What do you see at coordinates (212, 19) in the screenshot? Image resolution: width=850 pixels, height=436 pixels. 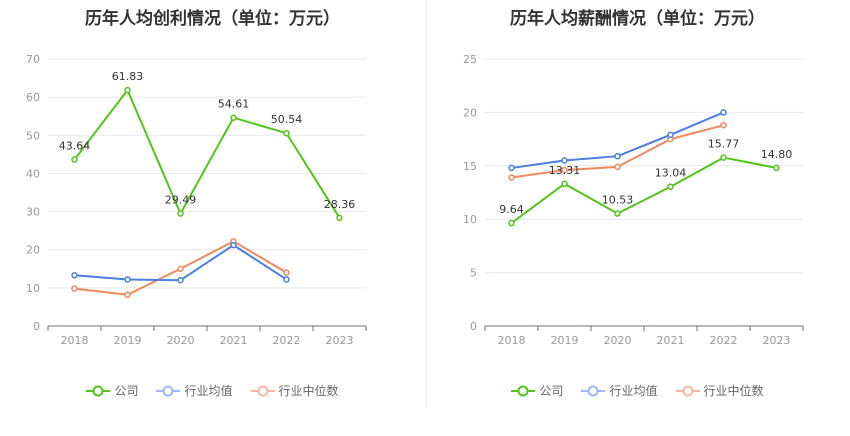 I see `chart-title: 历年人均创利情况（单位：万元）` at bounding box center [212, 19].